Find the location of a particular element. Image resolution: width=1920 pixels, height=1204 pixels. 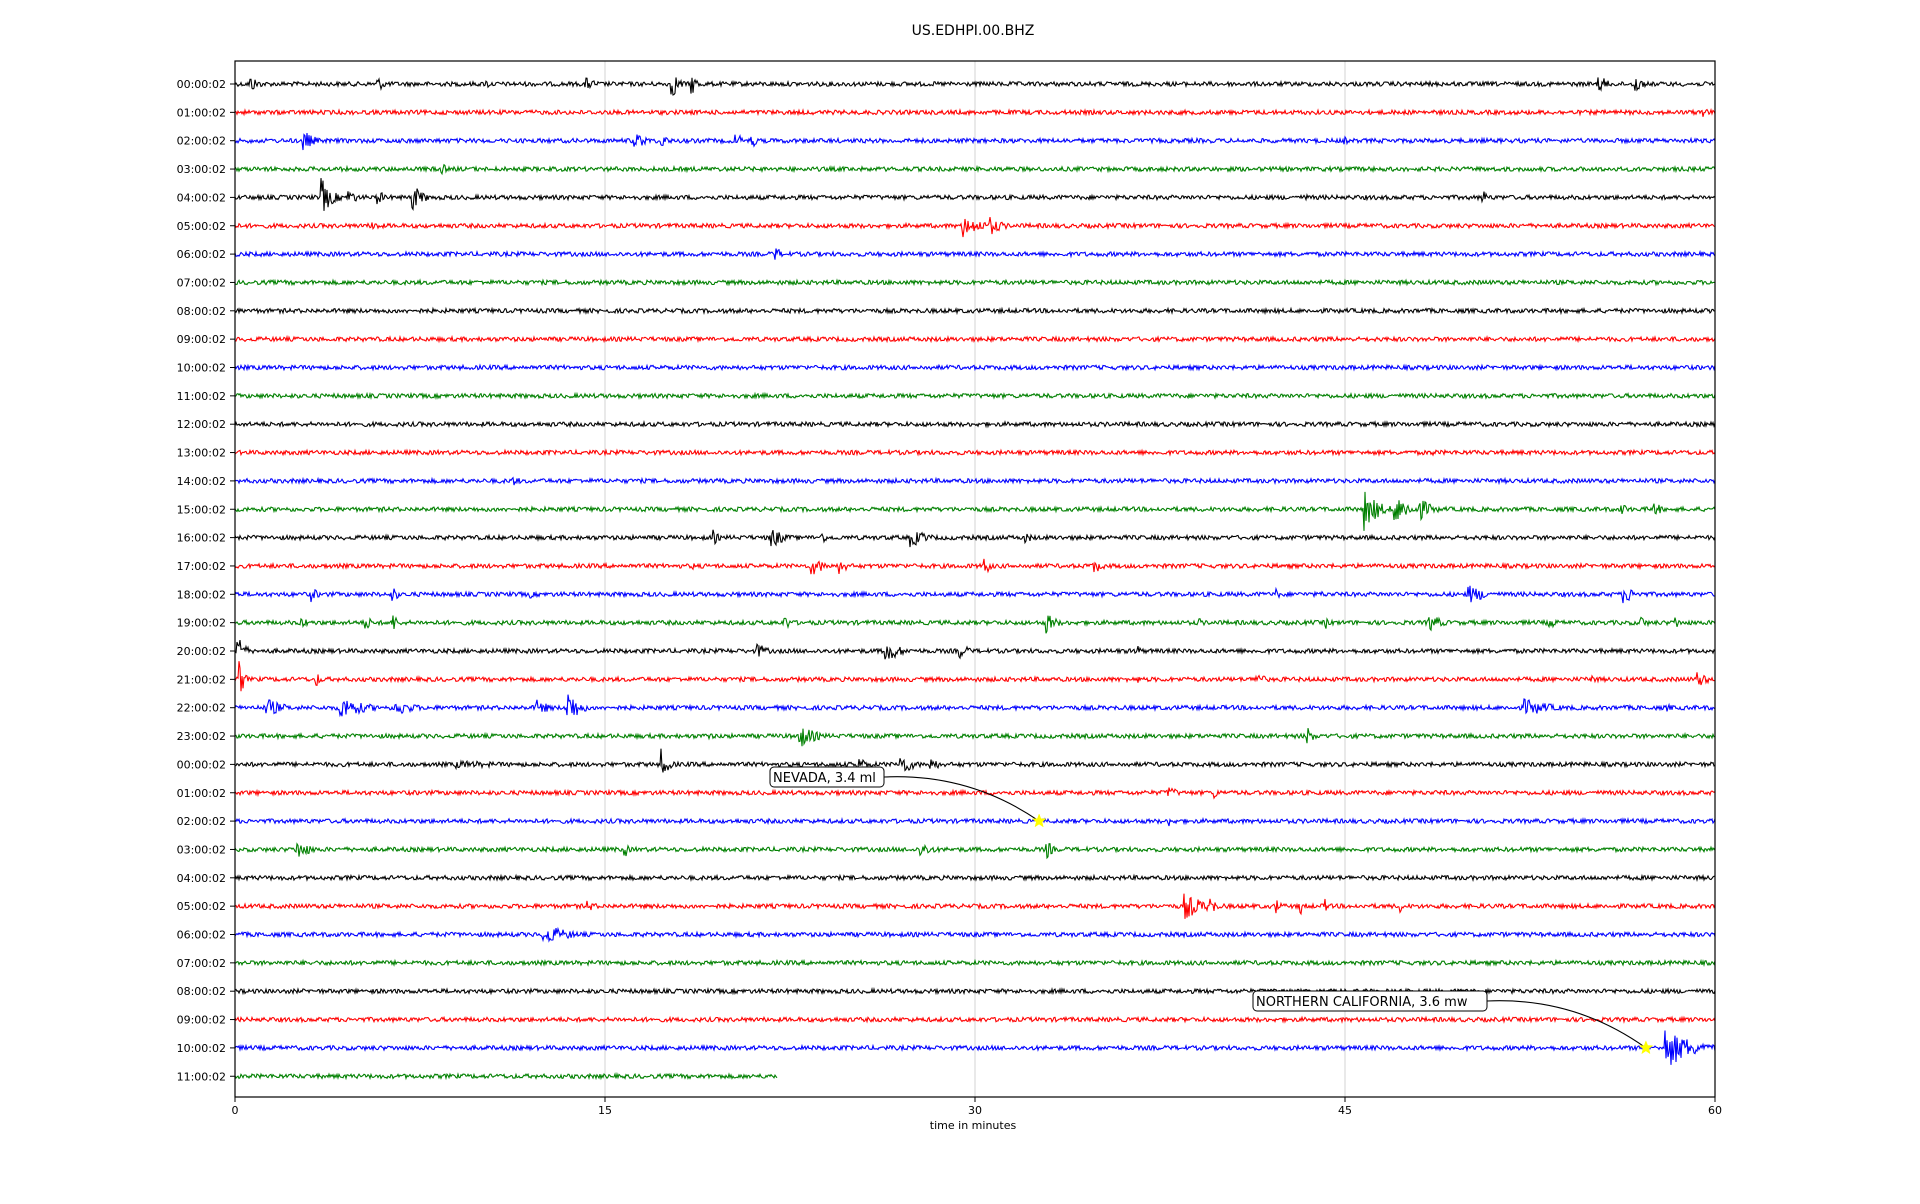

row-label-27: 03:00:02 is located at coordinates (201, 849).